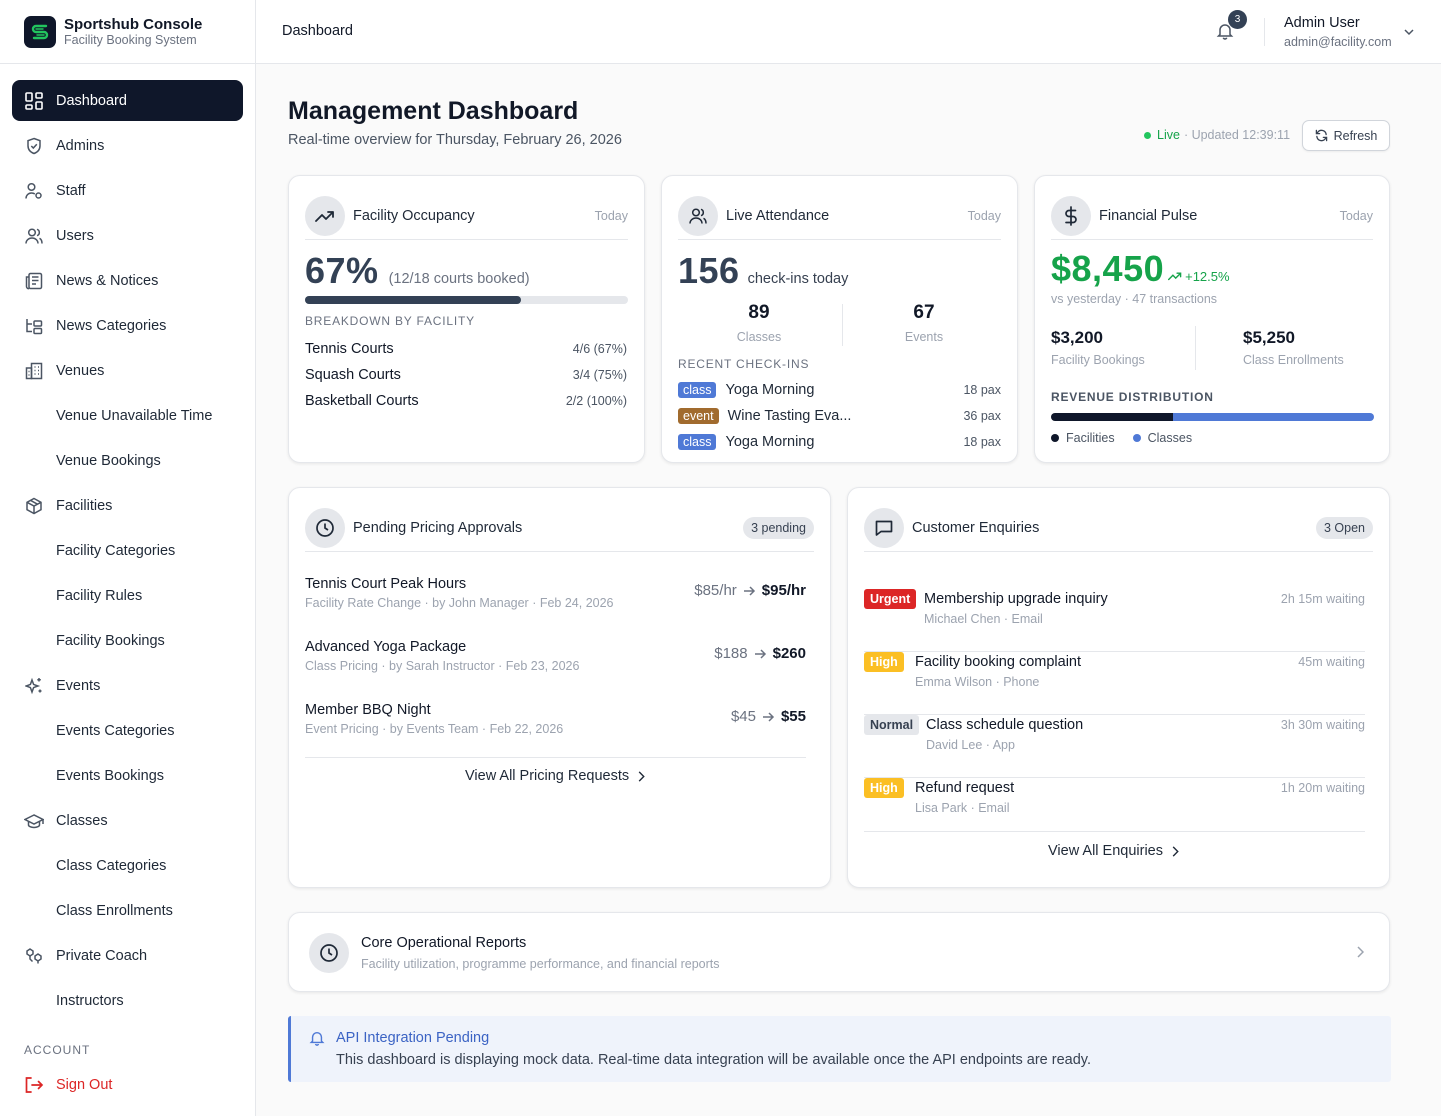 The width and height of the screenshot is (1441, 1116). Describe the element at coordinates (770, 442) in the screenshot. I see `checkin-name: Yoga Morning` at that location.